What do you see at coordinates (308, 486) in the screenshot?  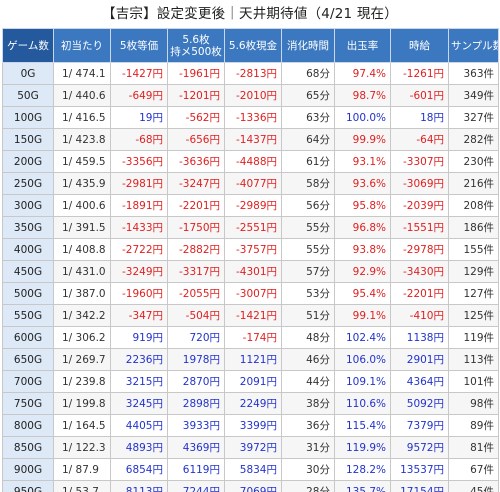 I see `cell-play-time: 28分` at bounding box center [308, 486].